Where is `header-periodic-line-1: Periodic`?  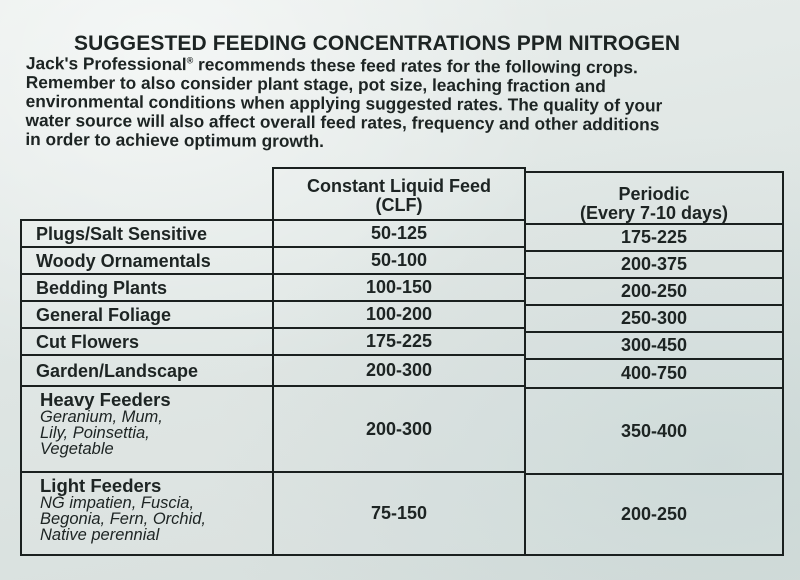 header-periodic-line-1: Periodic is located at coordinates (654, 194).